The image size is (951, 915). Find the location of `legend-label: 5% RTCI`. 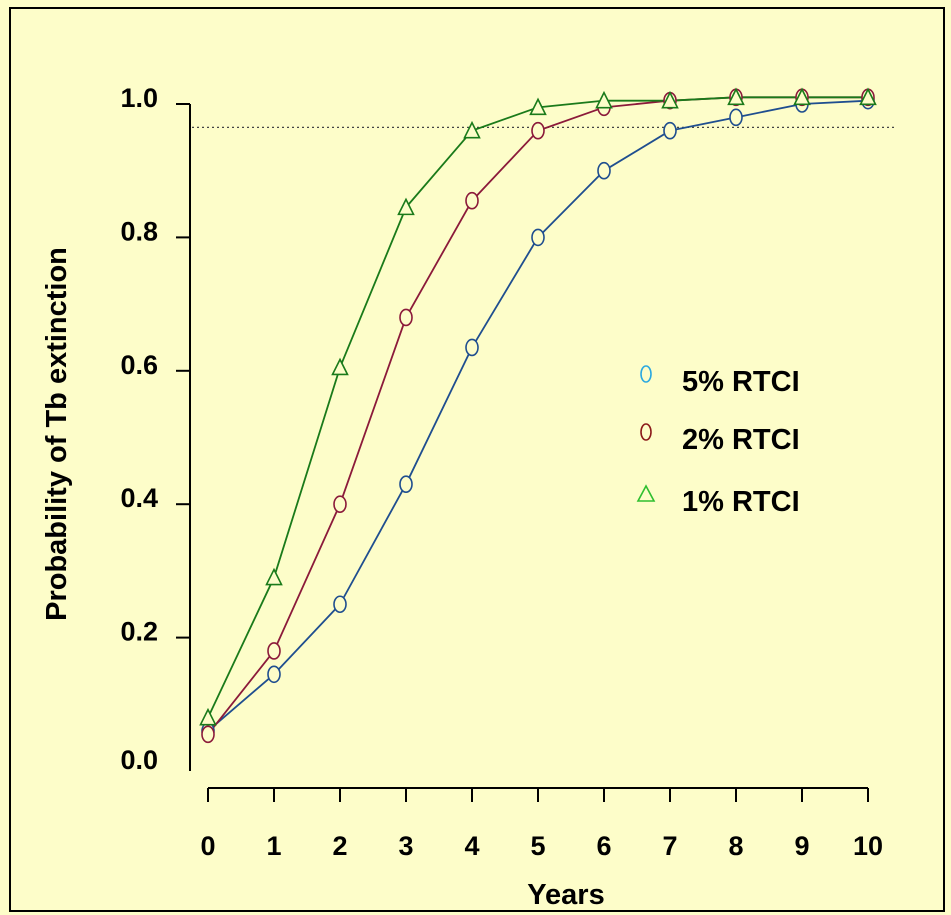

legend-label: 5% RTCI is located at coordinates (741, 382).